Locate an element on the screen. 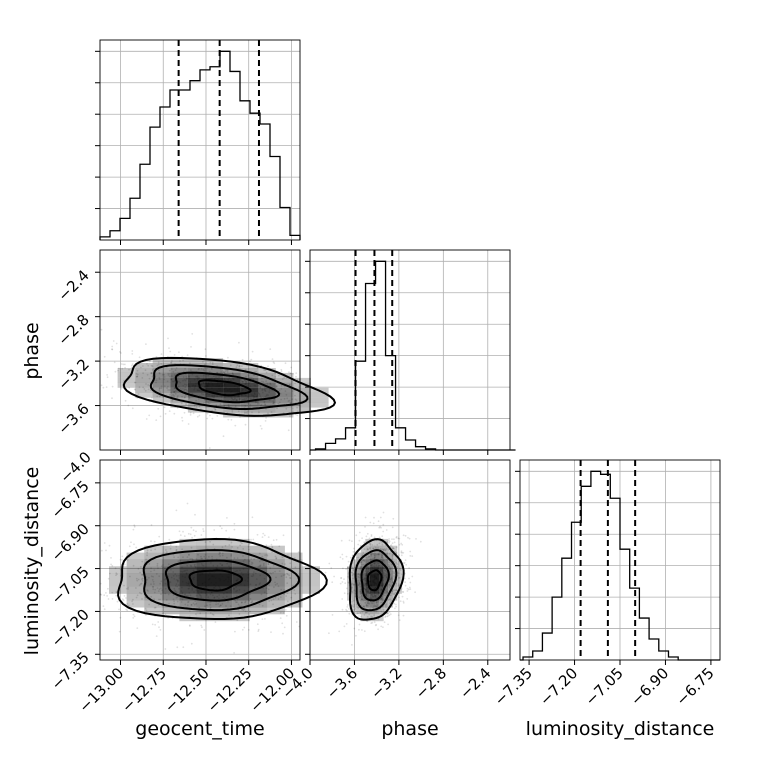 This screenshot has height=760, width=760. ylabel-luminosity-distance: luminosity_distance is located at coordinates (32, 561).